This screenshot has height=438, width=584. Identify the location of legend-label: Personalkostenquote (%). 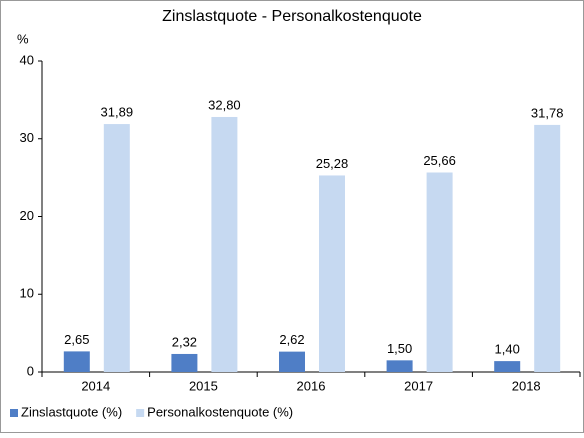
(220, 411).